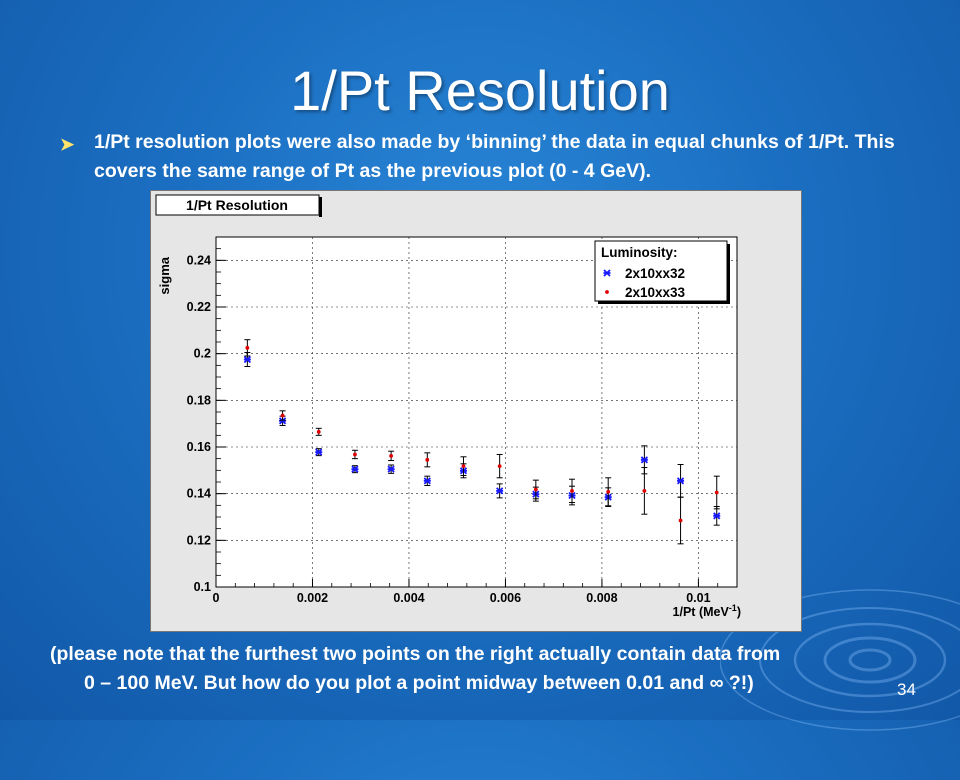  Describe the element at coordinates (199, 540) in the screenshot. I see `y-tick-label: 0.12` at that location.